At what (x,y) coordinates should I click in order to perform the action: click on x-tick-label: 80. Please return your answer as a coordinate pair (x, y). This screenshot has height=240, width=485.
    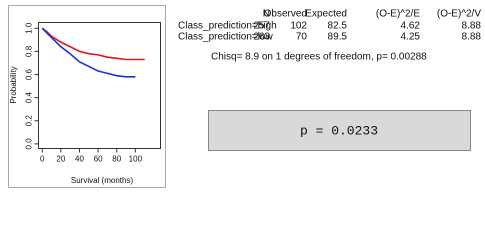
    Looking at the image, I should click on (116, 159).